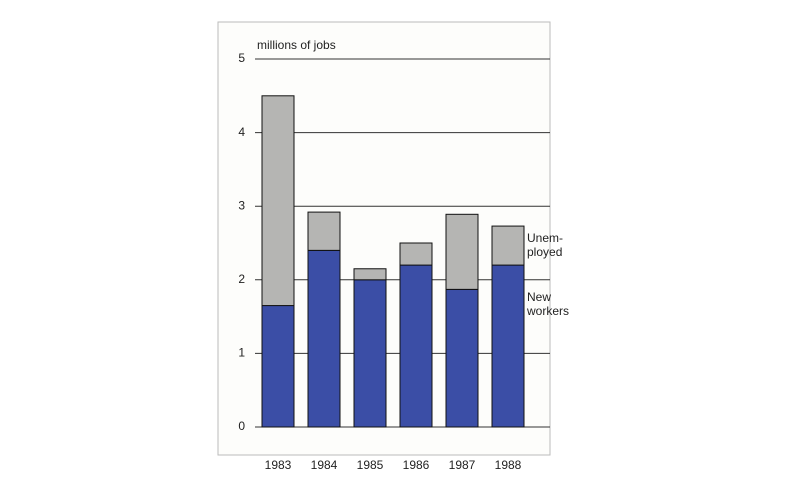 The width and height of the screenshot is (800, 500). Describe the element at coordinates (241, 426) in the screenshot. I see `y-tick-label: 0` at that location.